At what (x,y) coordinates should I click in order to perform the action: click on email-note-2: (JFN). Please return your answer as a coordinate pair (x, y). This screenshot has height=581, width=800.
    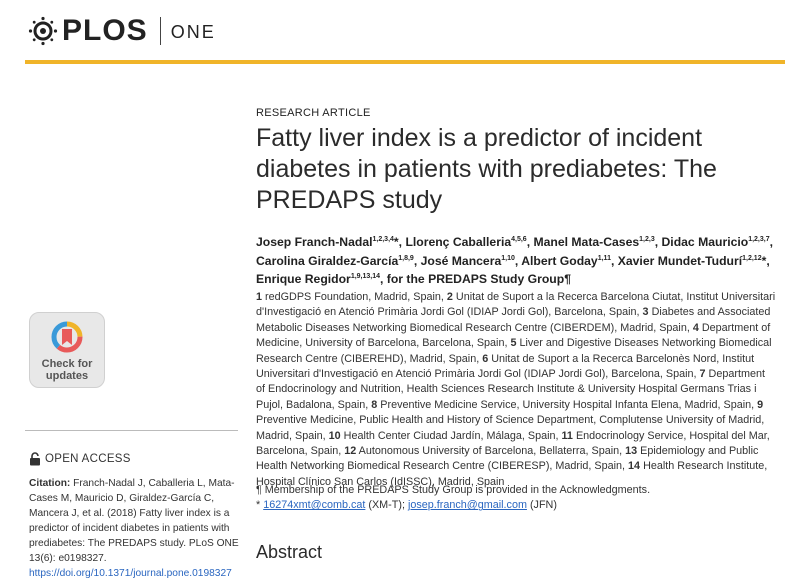
    Looking at the image, I should click on (541, 505).